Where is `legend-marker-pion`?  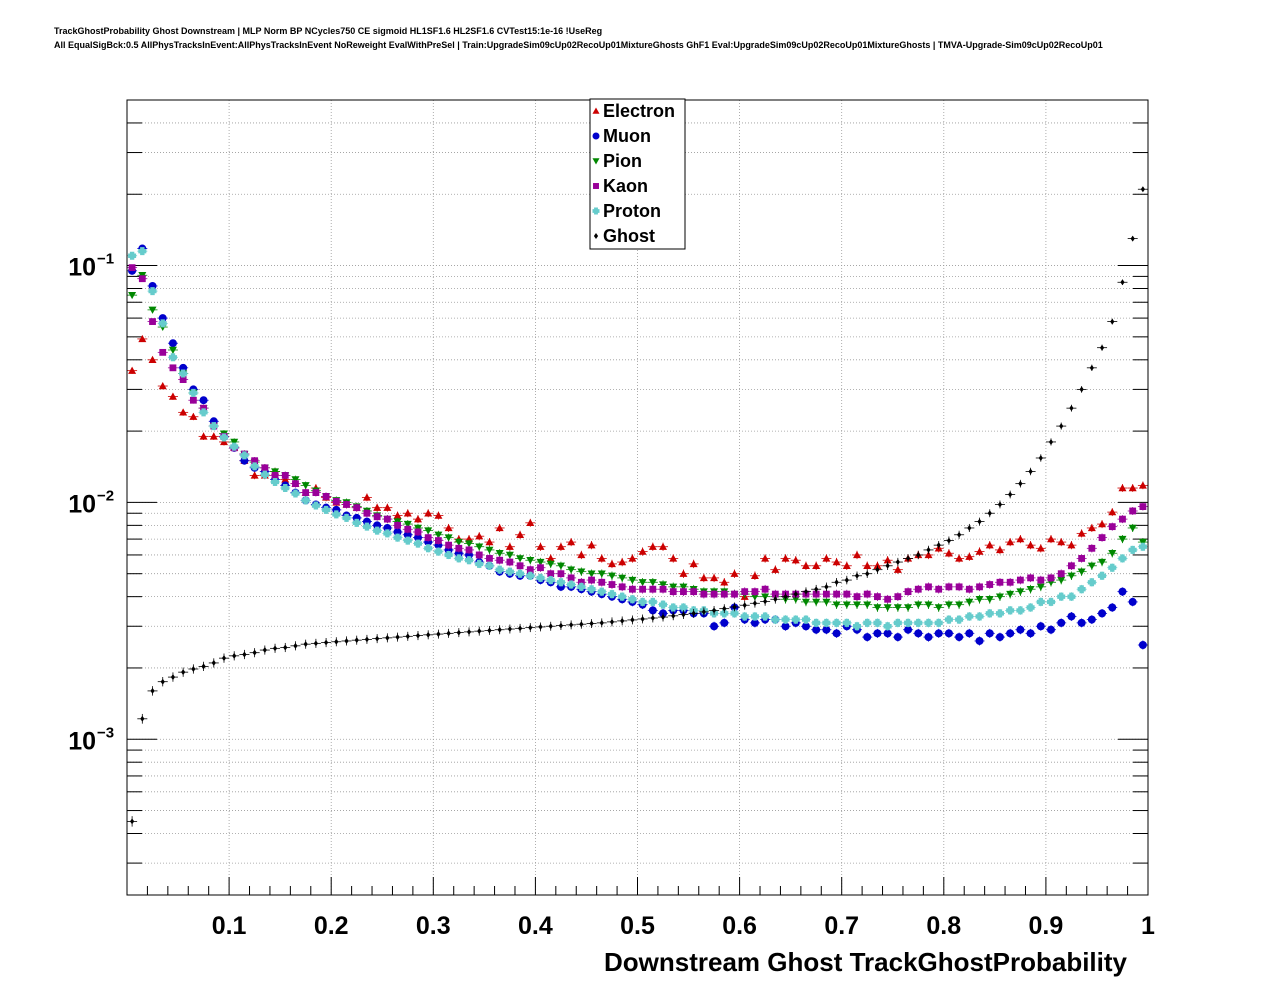 legend-marker-pion is located at coordinates (596, 161).